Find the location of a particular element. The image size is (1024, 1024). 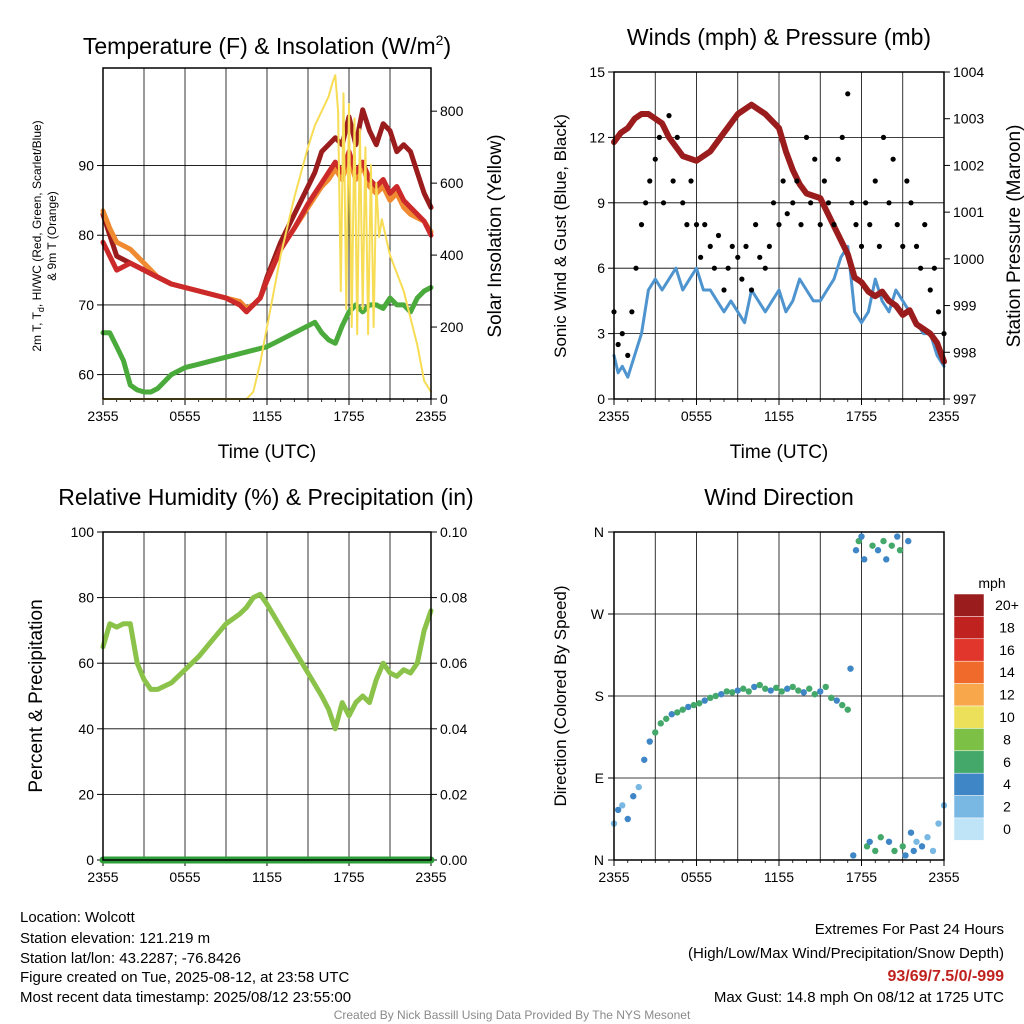

y2-tick-label: 999 is located at coordinates (965, 306).